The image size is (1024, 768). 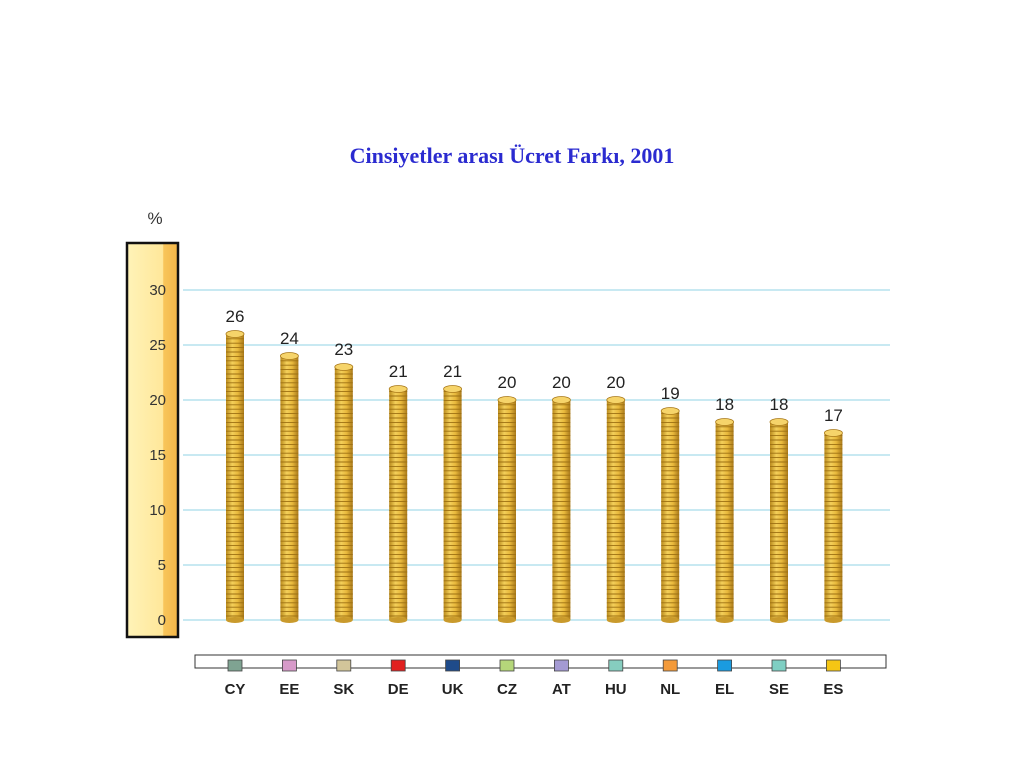 I want to click on category-labels: CY EE SK DE UK CZ AT HU NL EL SE ES, so click(x=534, y=689).